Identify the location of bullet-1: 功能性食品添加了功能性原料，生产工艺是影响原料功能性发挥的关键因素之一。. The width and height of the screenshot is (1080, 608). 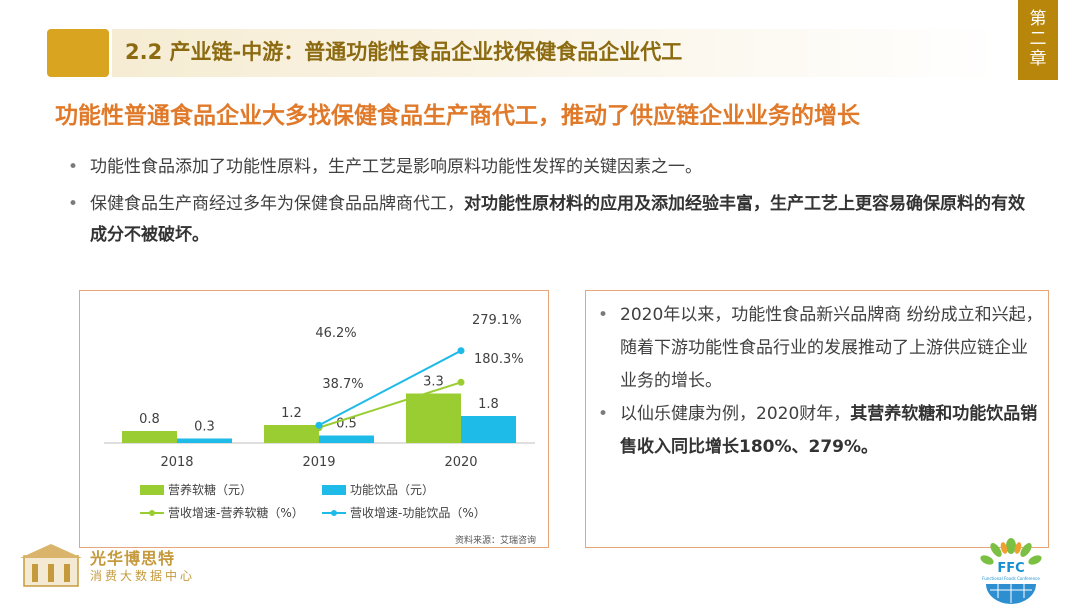
(551, 167).